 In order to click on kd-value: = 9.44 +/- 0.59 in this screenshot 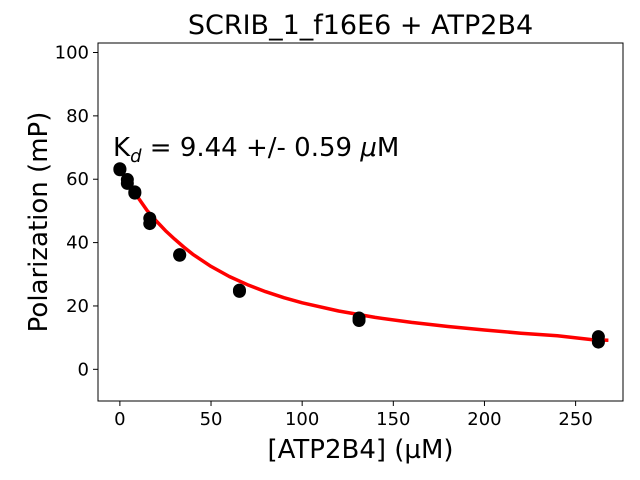, I will do `click(251, 148)`.